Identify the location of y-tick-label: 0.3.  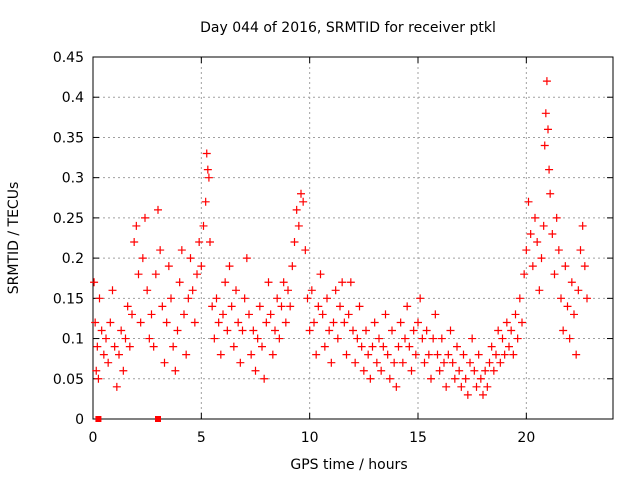
(73, 179).